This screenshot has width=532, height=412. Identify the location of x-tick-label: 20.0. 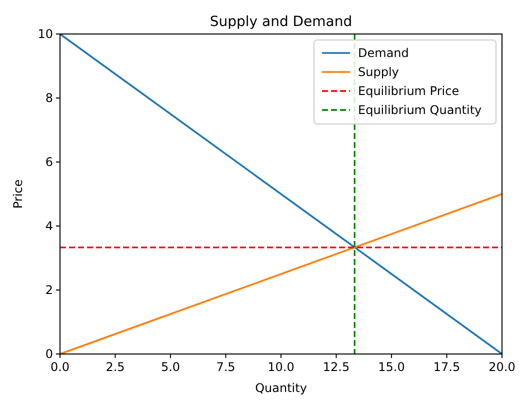
(502, 367).